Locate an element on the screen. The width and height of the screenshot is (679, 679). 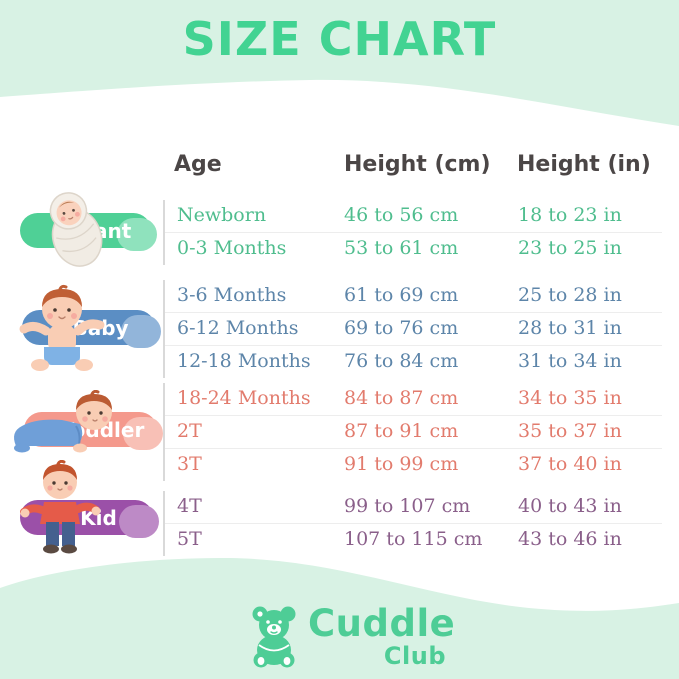
table-row: 12-18 Months 76 to 84 cm 31 to 34 in is located at coordinates (413, 361).